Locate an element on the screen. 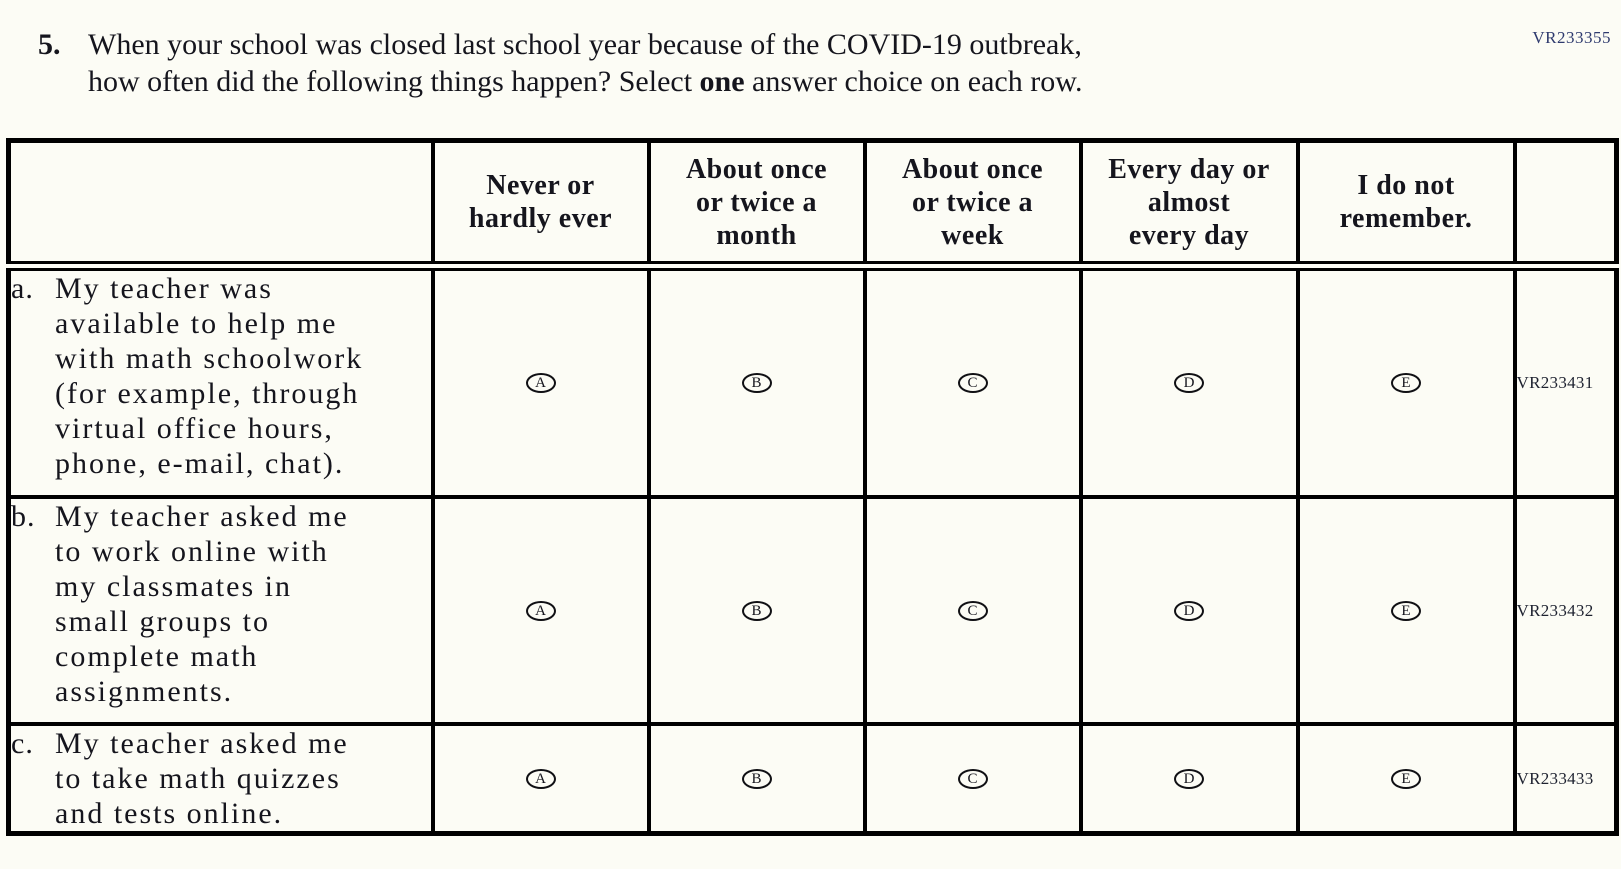 The image size is (1621, 869). header-about-once-twice-month: About once or twice a month is located at coordinates (756, 204).